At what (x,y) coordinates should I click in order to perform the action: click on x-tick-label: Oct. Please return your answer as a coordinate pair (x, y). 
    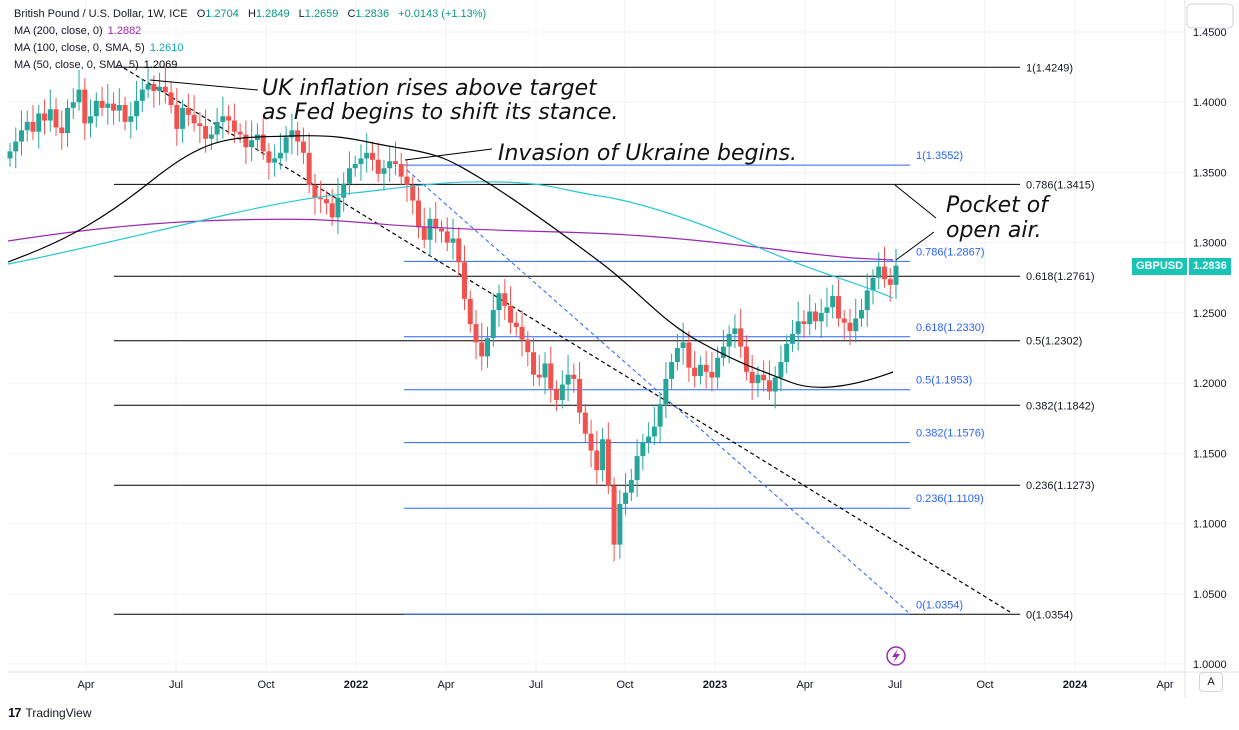
    Looking at the image, I should click on (265, 685).